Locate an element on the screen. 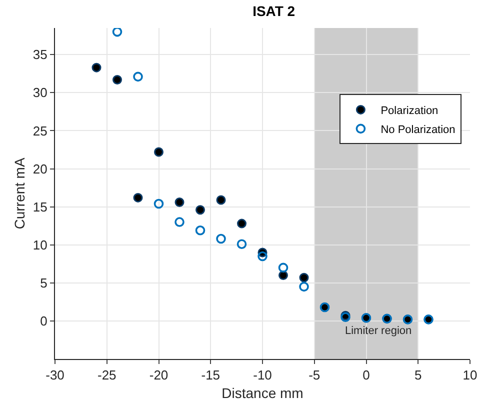  y-tick-label: 20 is located at coordinates (40, 168).